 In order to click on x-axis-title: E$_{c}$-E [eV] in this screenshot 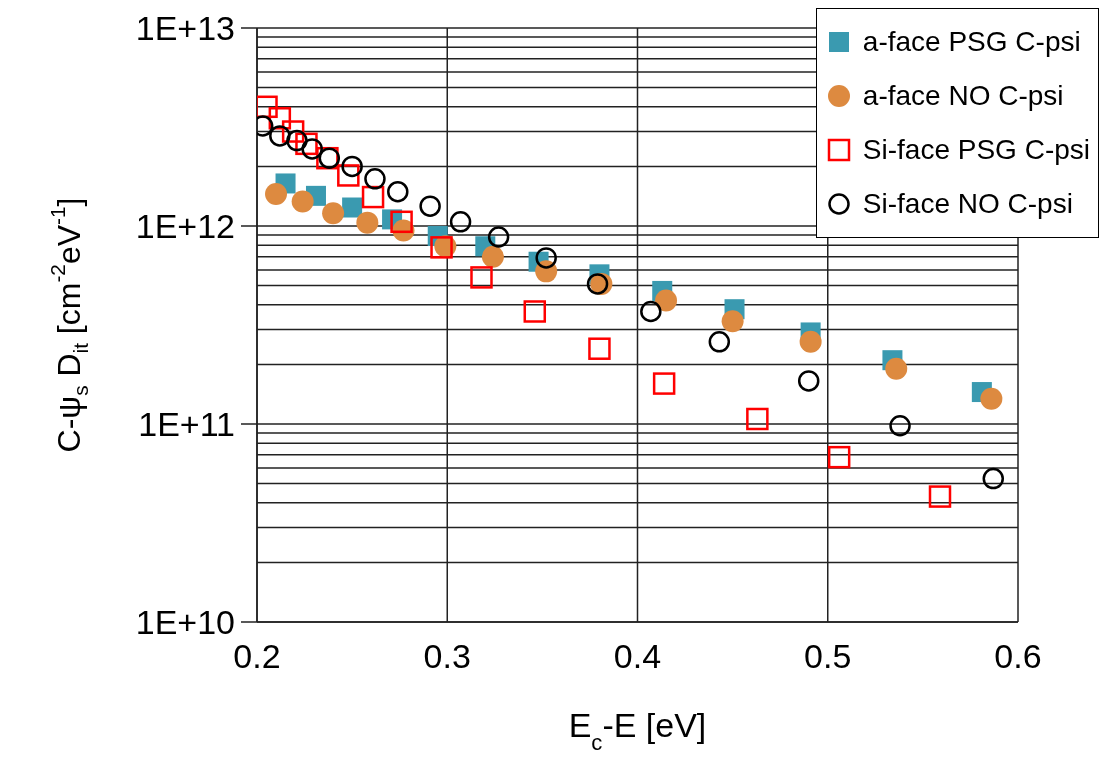, I will do `click(637, 730)`.